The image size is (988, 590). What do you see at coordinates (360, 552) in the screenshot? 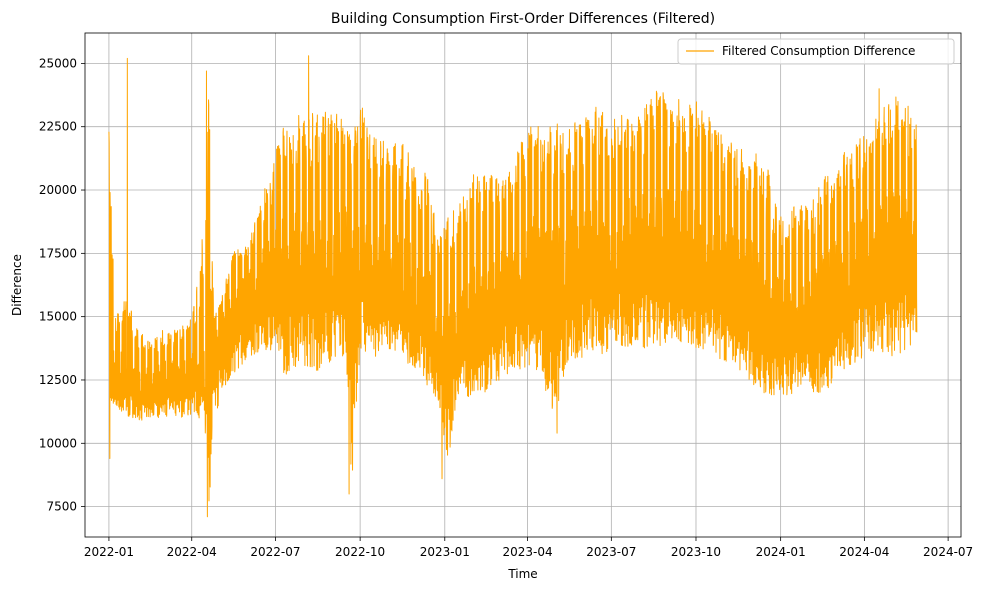
I see `x-tick-label: 2022-10` at bounding box center [360, 552].